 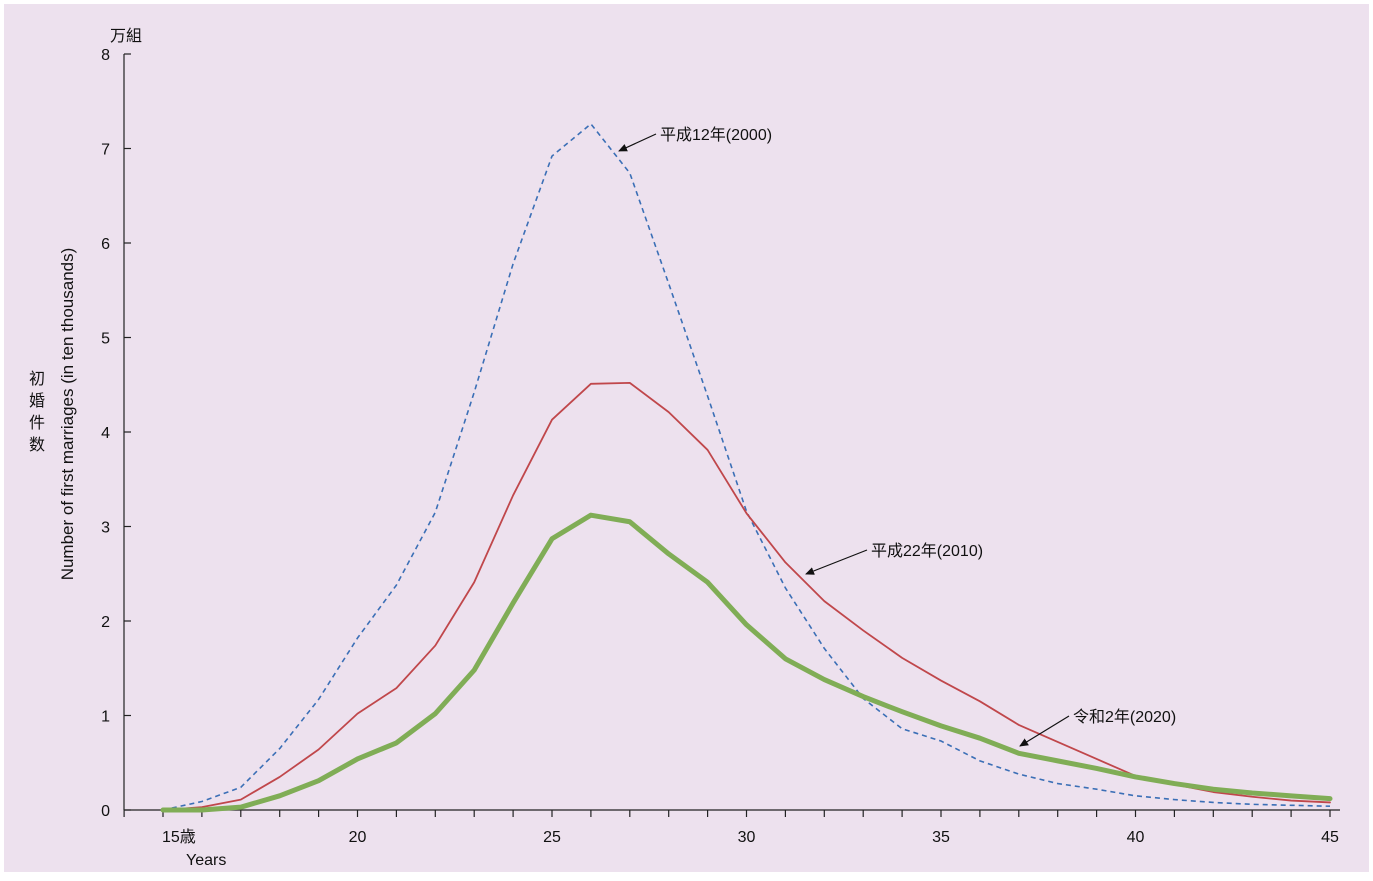 I want to click on y-tick-label: 3, so click(x=105, y=528).